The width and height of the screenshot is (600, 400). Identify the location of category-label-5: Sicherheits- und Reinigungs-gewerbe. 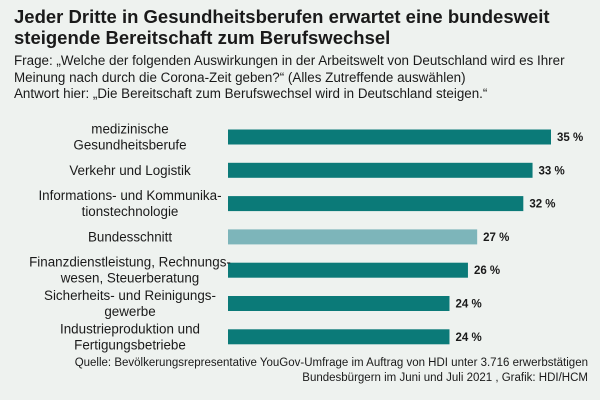
(130, 303).